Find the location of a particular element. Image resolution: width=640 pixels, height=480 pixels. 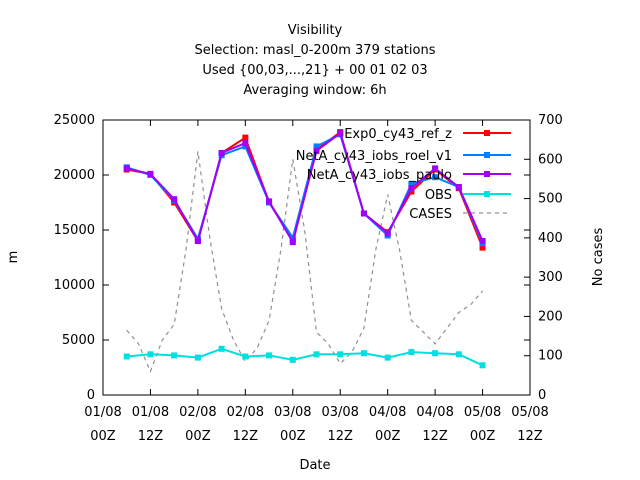

y-tick-label: 20000 is located at coordinates (74, 175).